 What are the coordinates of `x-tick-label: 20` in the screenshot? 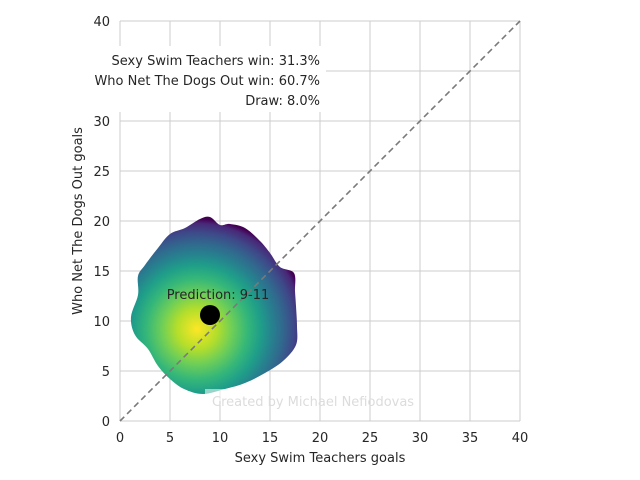 It's located at (320, 438).